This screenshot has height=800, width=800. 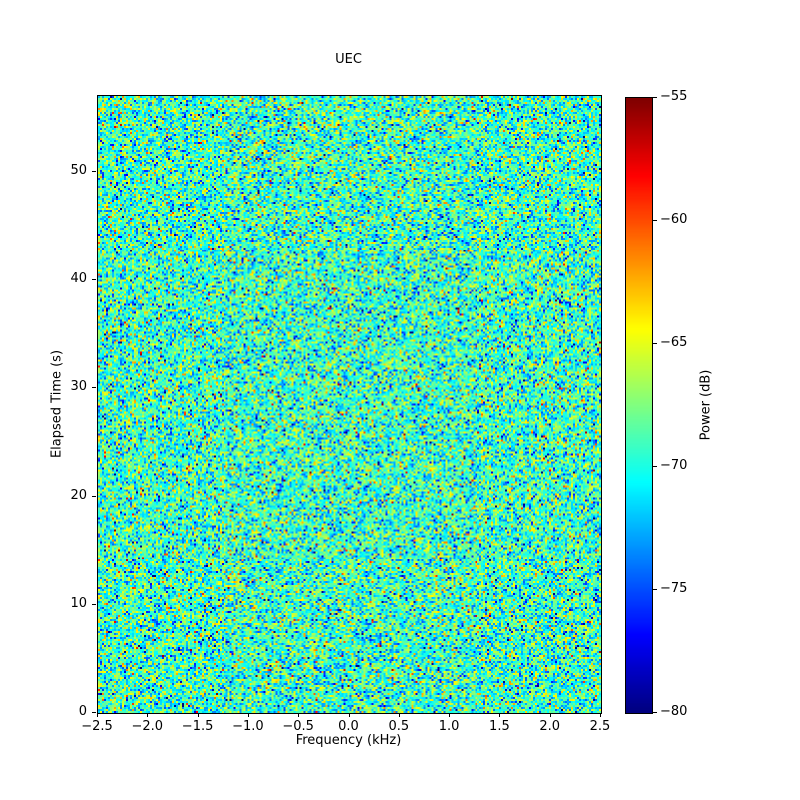 I want to click on colorbar-tick-label: −75, so click(x=674, y=588).